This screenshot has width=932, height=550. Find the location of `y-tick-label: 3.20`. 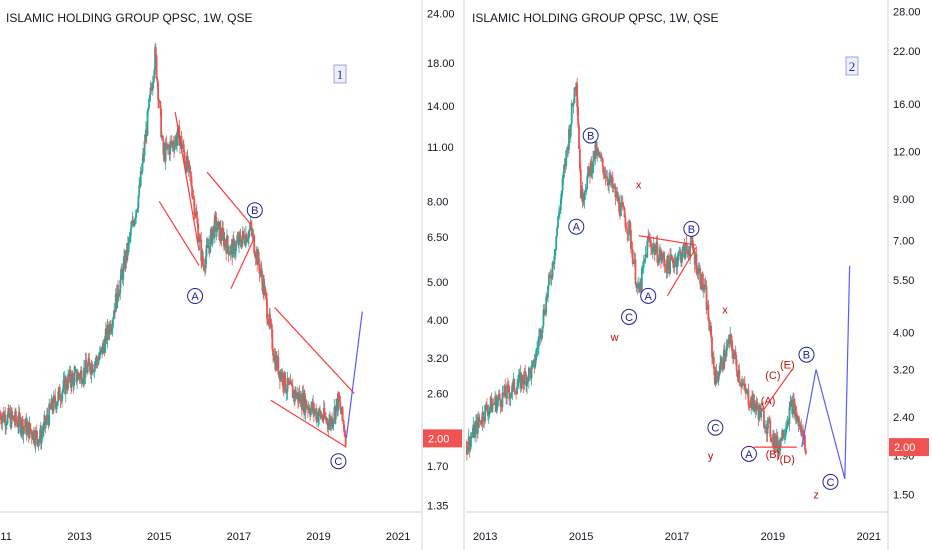

y-tick-label: 3.20 is located at coordinates (903, 371).